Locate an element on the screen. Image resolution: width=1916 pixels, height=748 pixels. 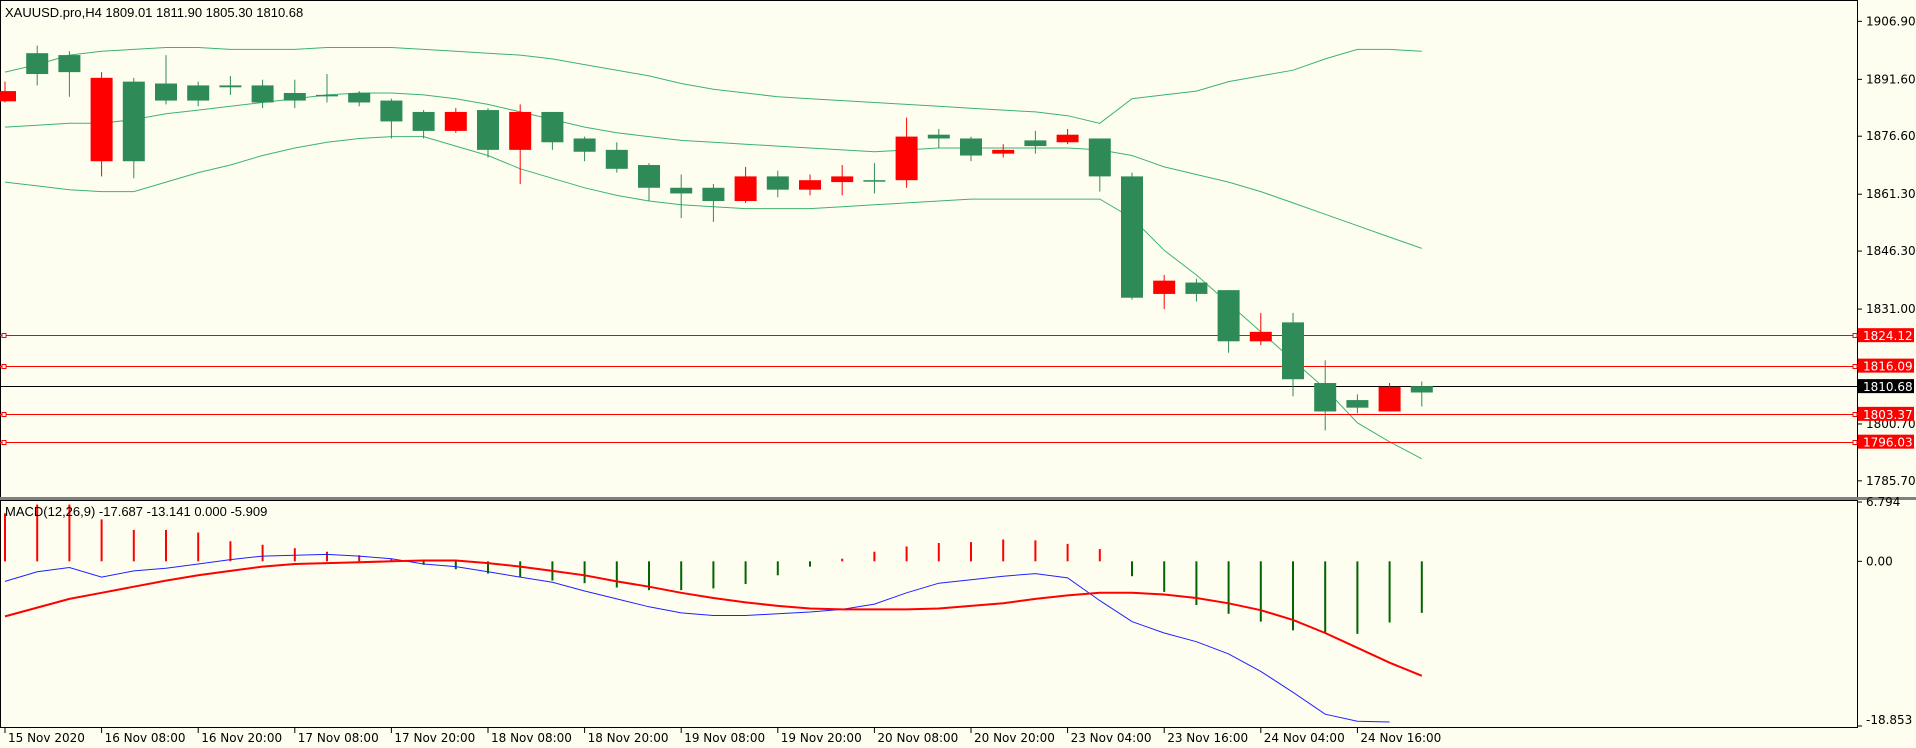
level-price-label: 1796.03 is located at coordinates (1888, 443).